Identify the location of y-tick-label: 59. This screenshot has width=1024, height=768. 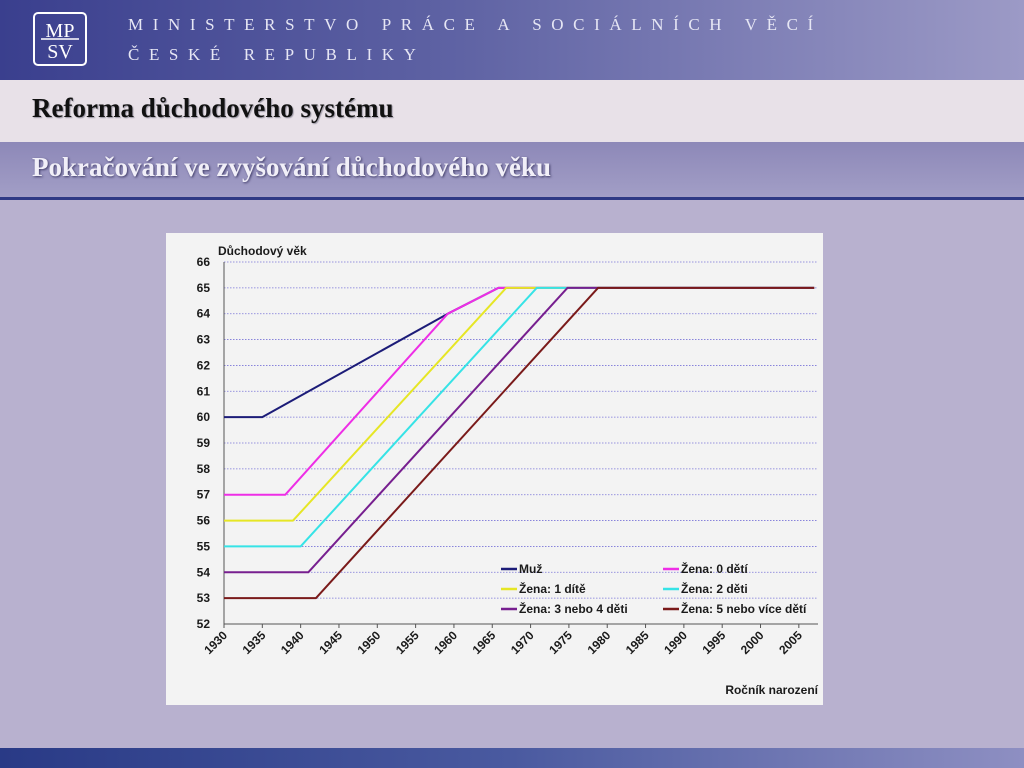
(204, 443).